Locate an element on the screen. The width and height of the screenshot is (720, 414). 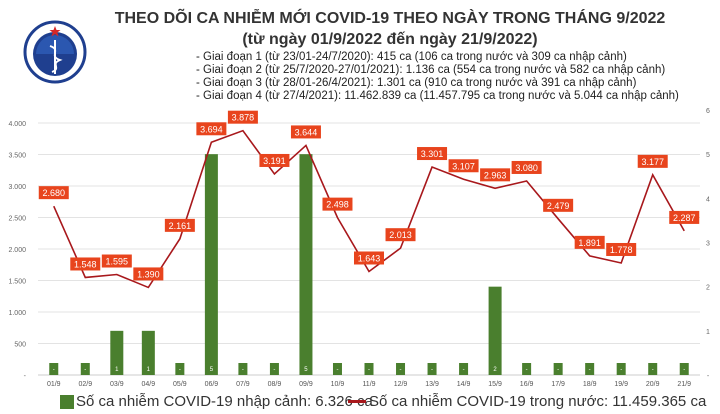
data-label: 1.891 is located at coordinates (589, 243).